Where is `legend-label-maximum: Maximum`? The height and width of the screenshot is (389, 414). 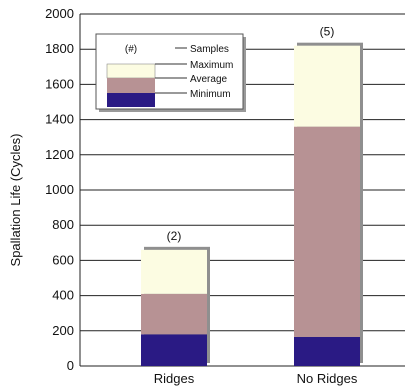 legend-label-maximum: Maximum is located at coordinates (211, 65).